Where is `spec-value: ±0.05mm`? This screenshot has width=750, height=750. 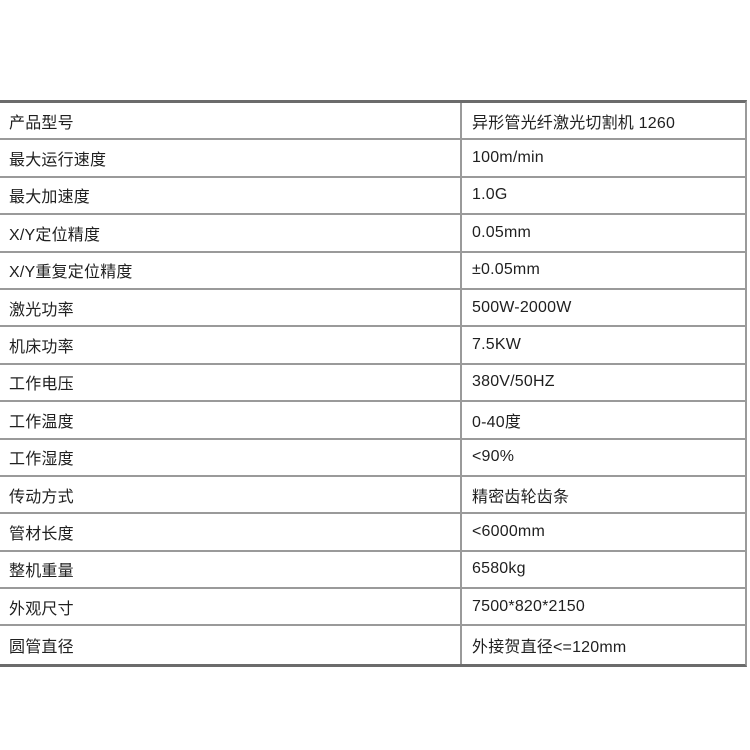
spec-value: ±0.05mm is located at coordinates (506, 270).